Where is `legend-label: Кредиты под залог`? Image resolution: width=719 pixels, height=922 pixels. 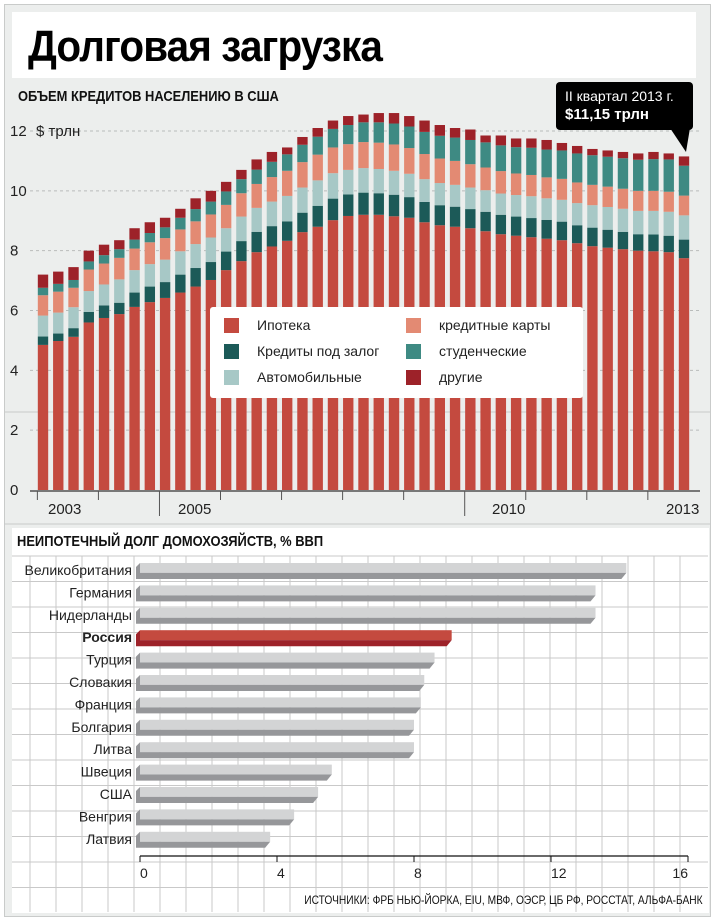 legend-label: Кредиты под залог is located at coordinates (318, 351).